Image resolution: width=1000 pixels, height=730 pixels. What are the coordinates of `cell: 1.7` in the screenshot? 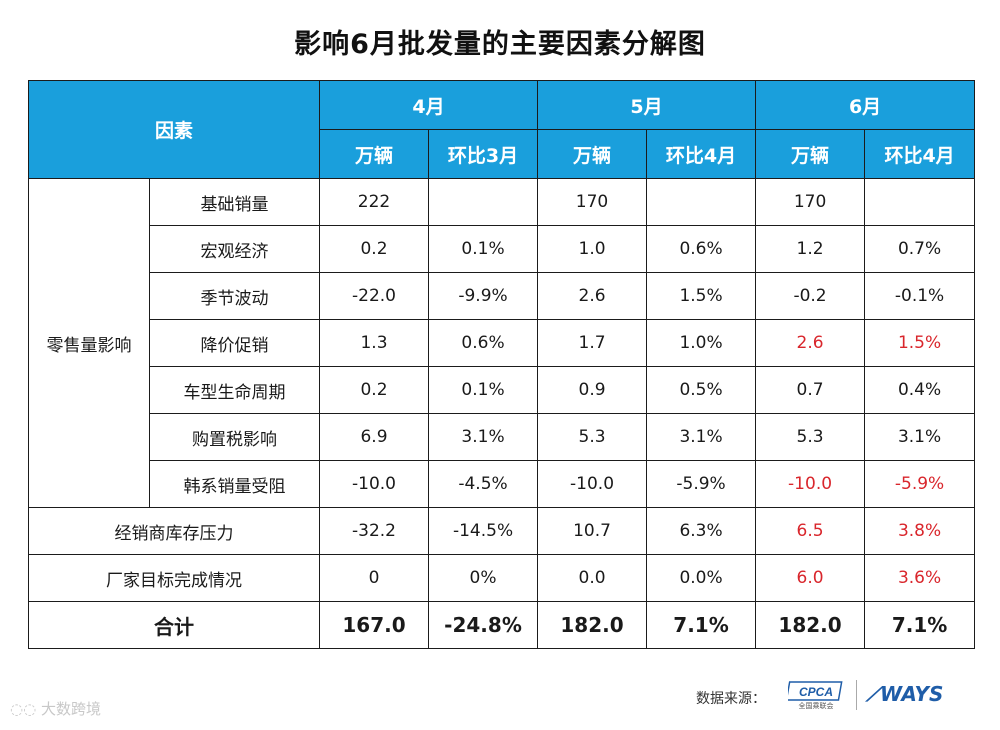 It's located at (592, 343).